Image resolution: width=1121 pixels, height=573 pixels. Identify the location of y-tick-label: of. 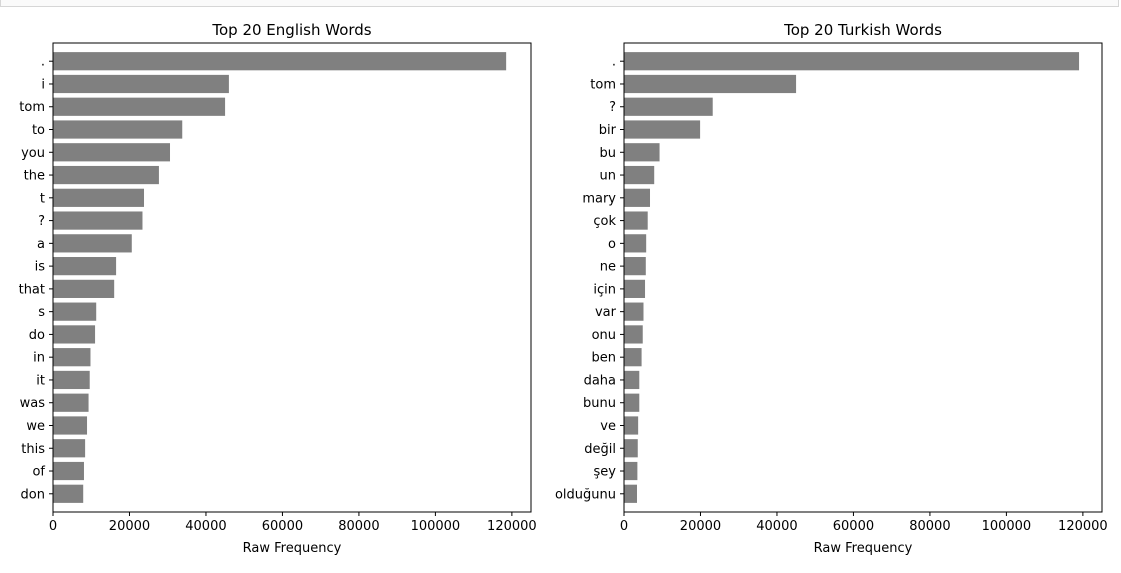
(38, 472).